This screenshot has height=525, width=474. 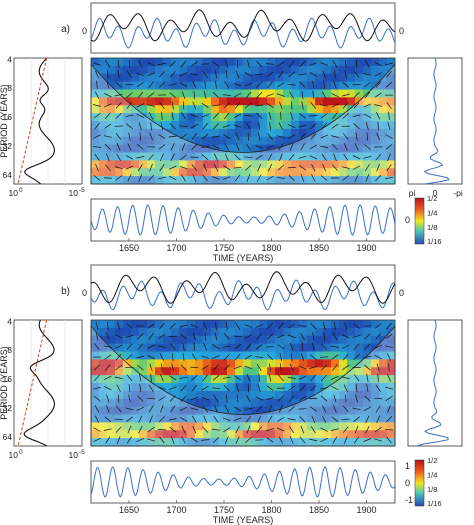 What do you see at coordinates (432, 383) in the screenshot?
I see `phase-line` at bounding box center [432, 383].